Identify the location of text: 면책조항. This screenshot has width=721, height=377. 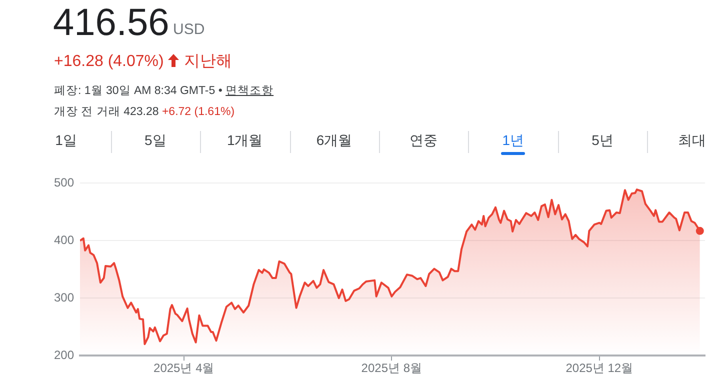
(250, 91).